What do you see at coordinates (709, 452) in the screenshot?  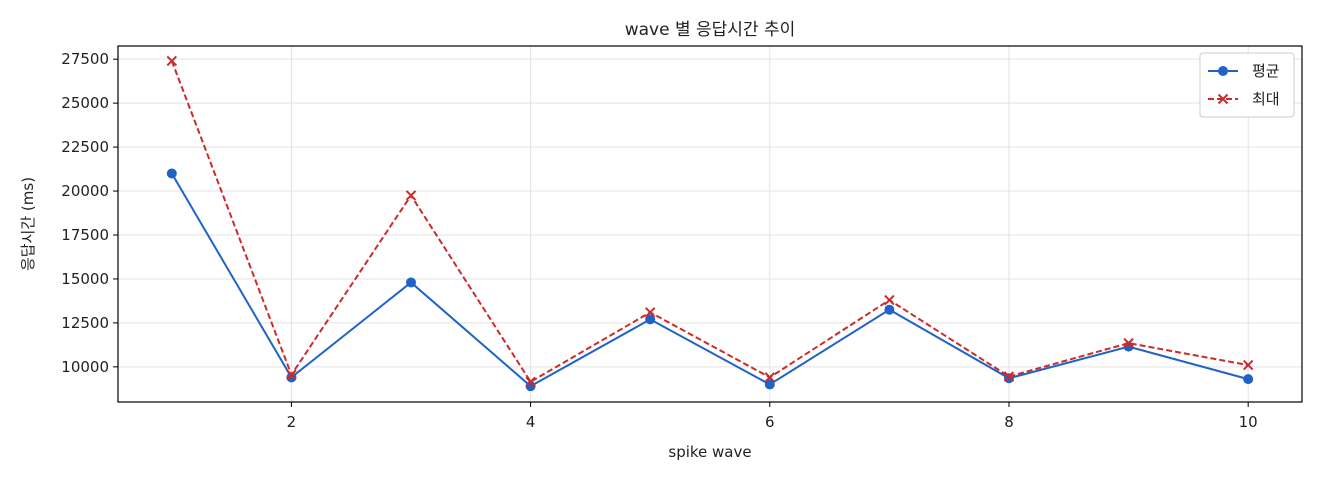 I see `x-axis-label: spike wave` at bounding box center [709, 452].